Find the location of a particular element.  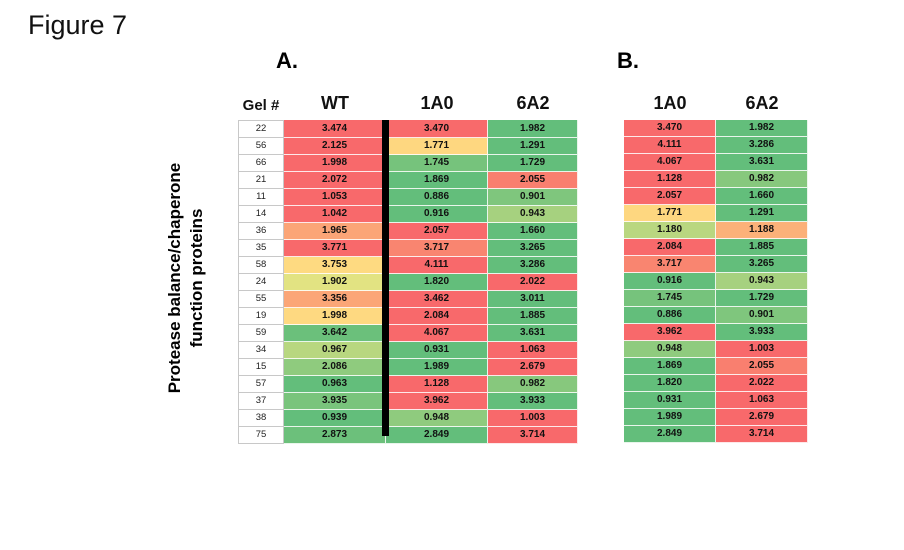

gel-number-cell: 19 is located at coordinates (261, 316).